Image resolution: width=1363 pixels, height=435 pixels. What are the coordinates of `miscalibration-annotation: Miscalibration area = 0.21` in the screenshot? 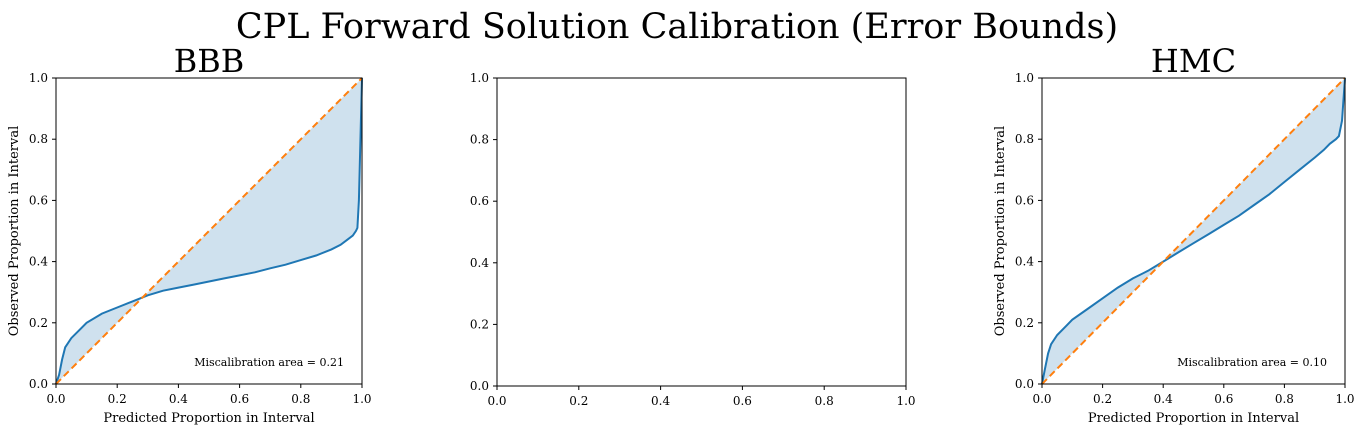 It's located at (269, 362).